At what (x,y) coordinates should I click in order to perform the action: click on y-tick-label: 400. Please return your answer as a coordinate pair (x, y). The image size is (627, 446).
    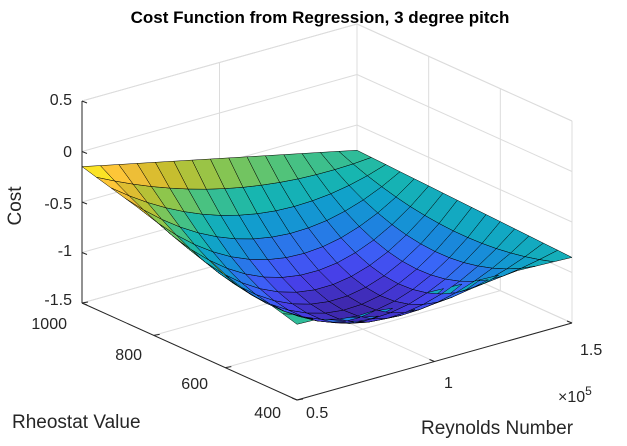
    Looking at the image, I should click on (267, 413).